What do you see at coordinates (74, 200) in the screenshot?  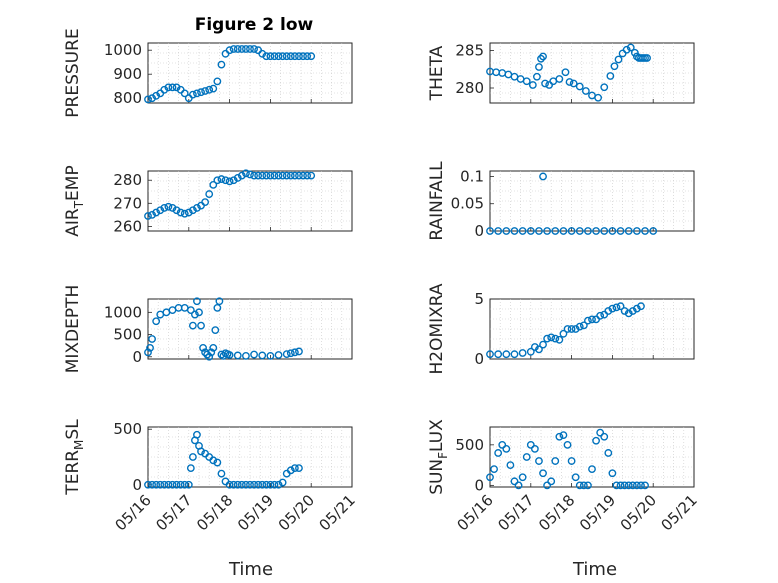 I see `y-axis-label: AIRTEMP` at bounding box center [74, 200].